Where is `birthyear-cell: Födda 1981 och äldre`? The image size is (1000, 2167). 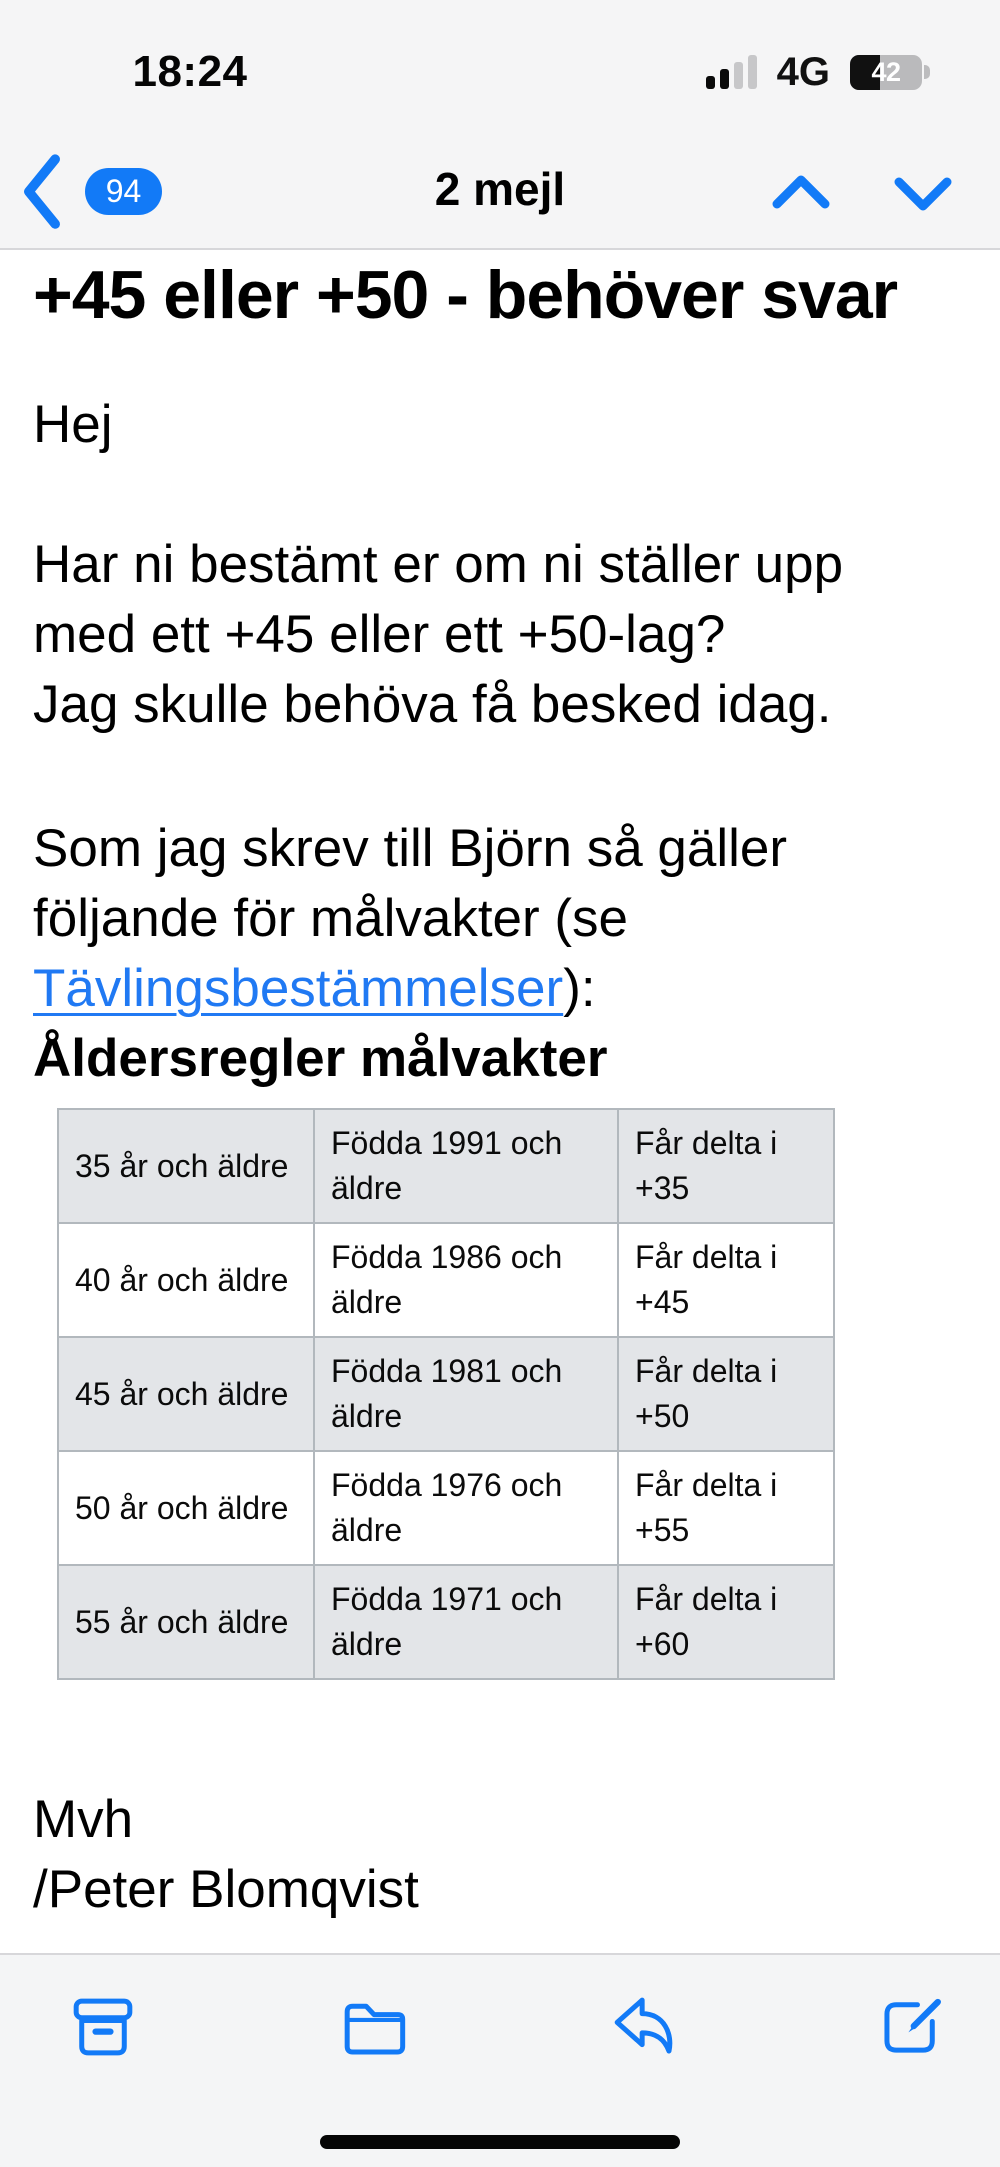
birthyear-cell: Födda 1981 och äldre is located at coordinates (466, 1394).